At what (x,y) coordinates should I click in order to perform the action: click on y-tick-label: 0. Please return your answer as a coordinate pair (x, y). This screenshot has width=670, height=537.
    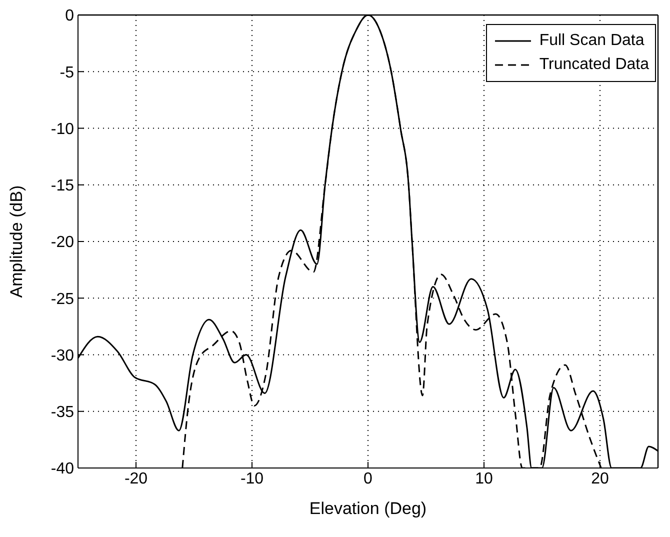
    Looking at the image, I should click on (69, 16).